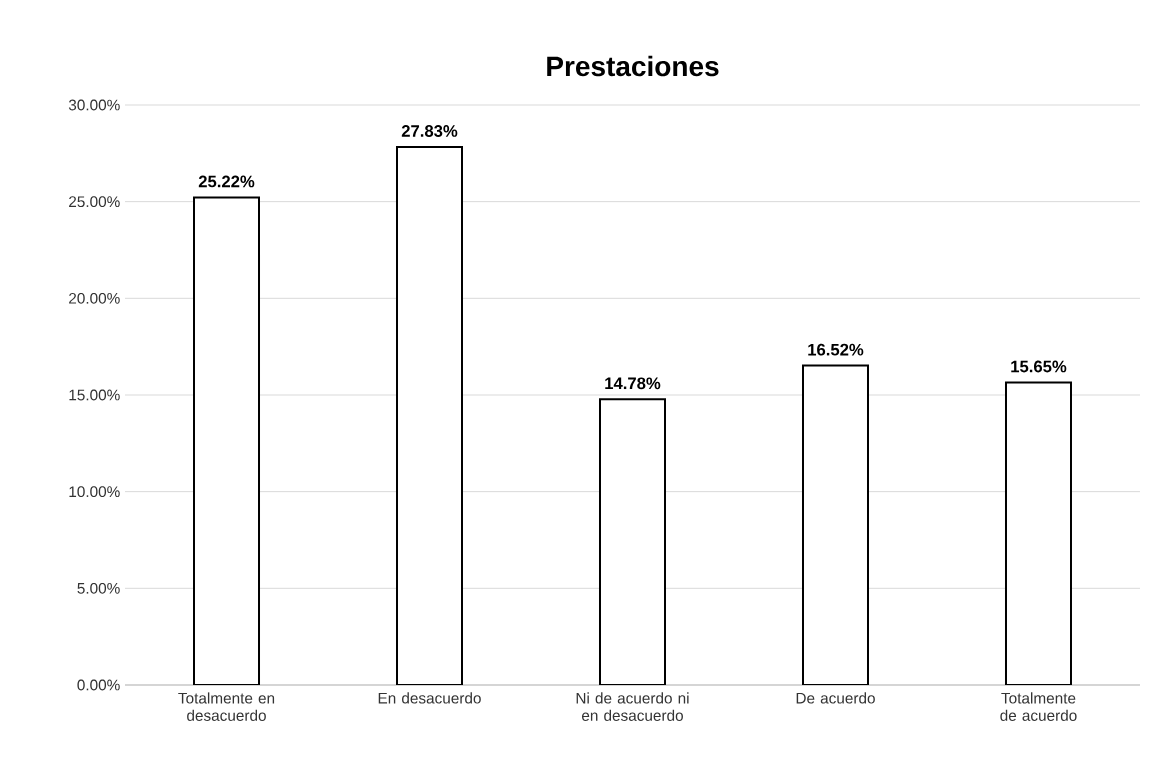 The height and width of the screenshot is (764, 1158). What do you see at coordinates (94, 395) in the screenshot?
I see `y-tick-label: 15.00%` at bounding box center [94, 395].